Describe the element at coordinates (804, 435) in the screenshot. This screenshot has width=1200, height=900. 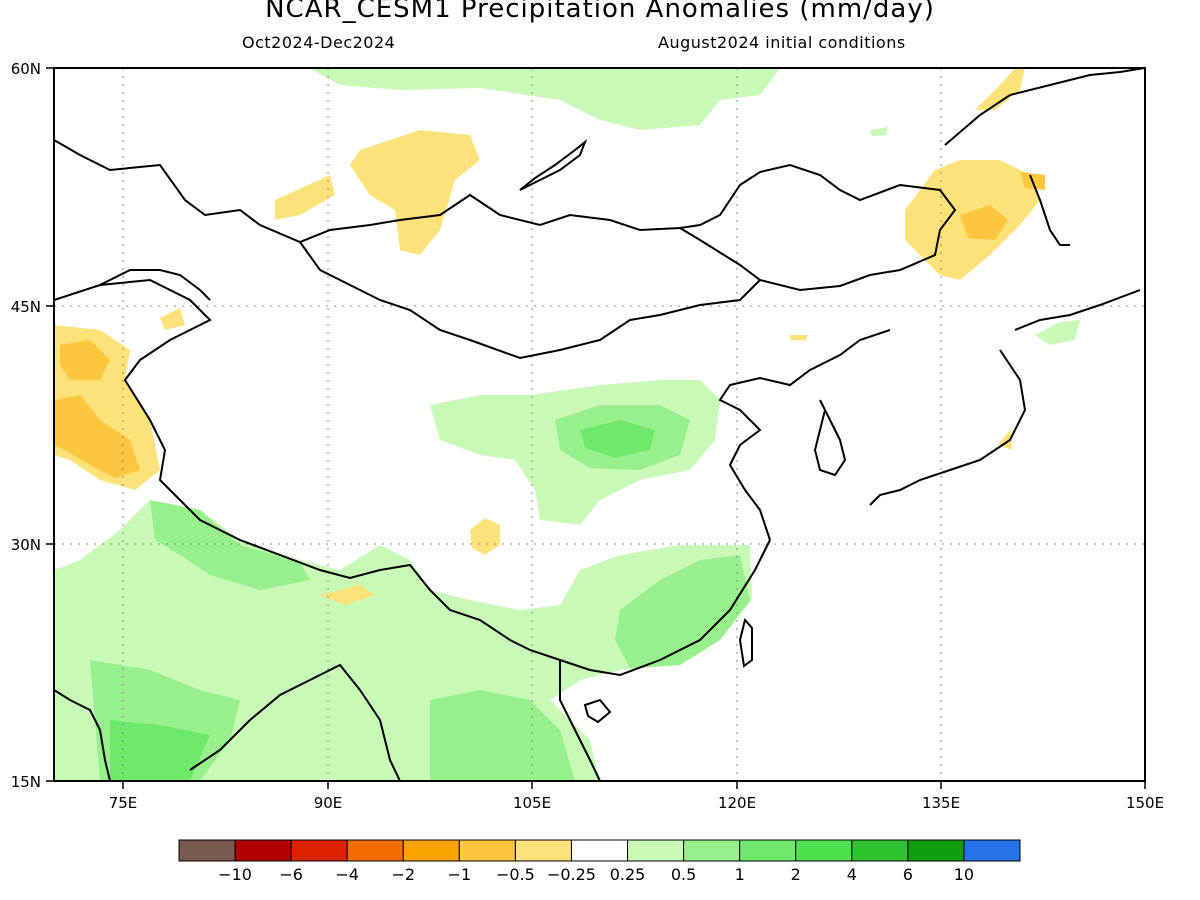
I see `china-east-coast` at that location.